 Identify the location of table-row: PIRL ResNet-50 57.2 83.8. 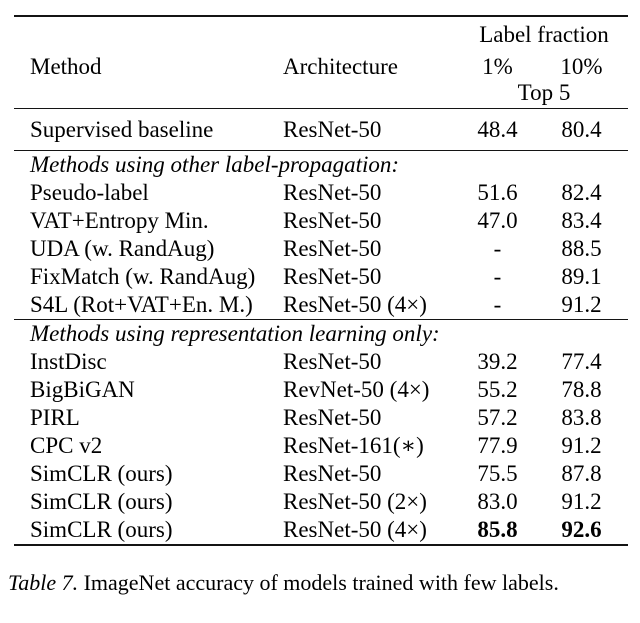
(321, 418).